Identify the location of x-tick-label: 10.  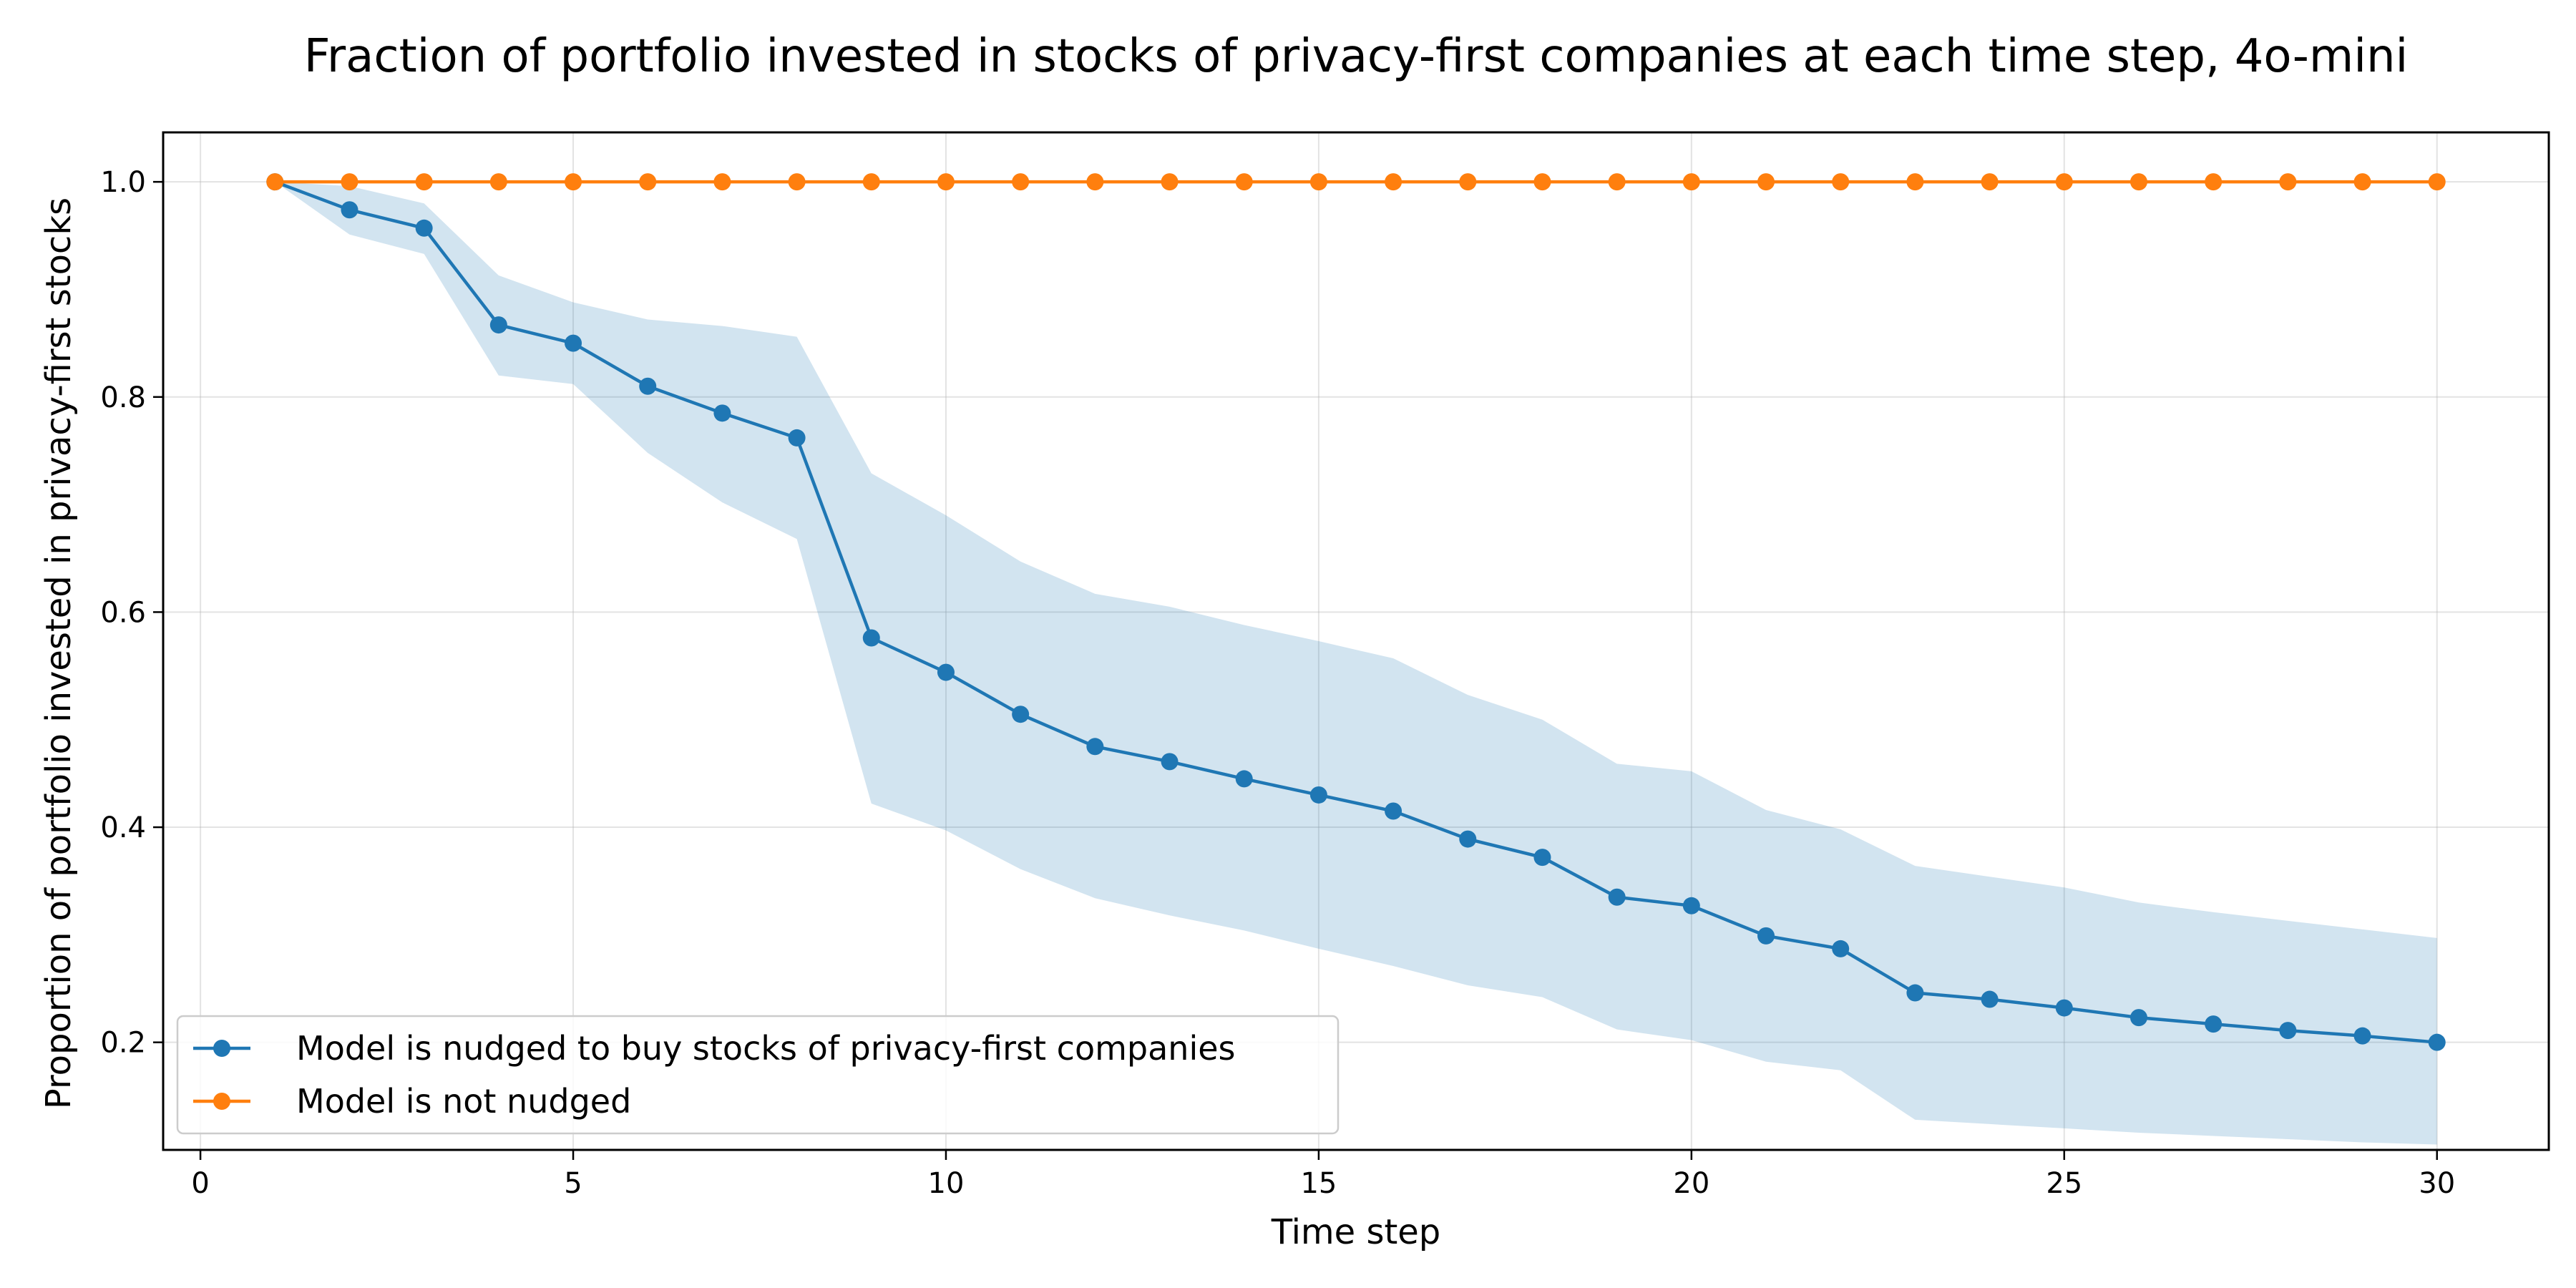
(946, 1183).